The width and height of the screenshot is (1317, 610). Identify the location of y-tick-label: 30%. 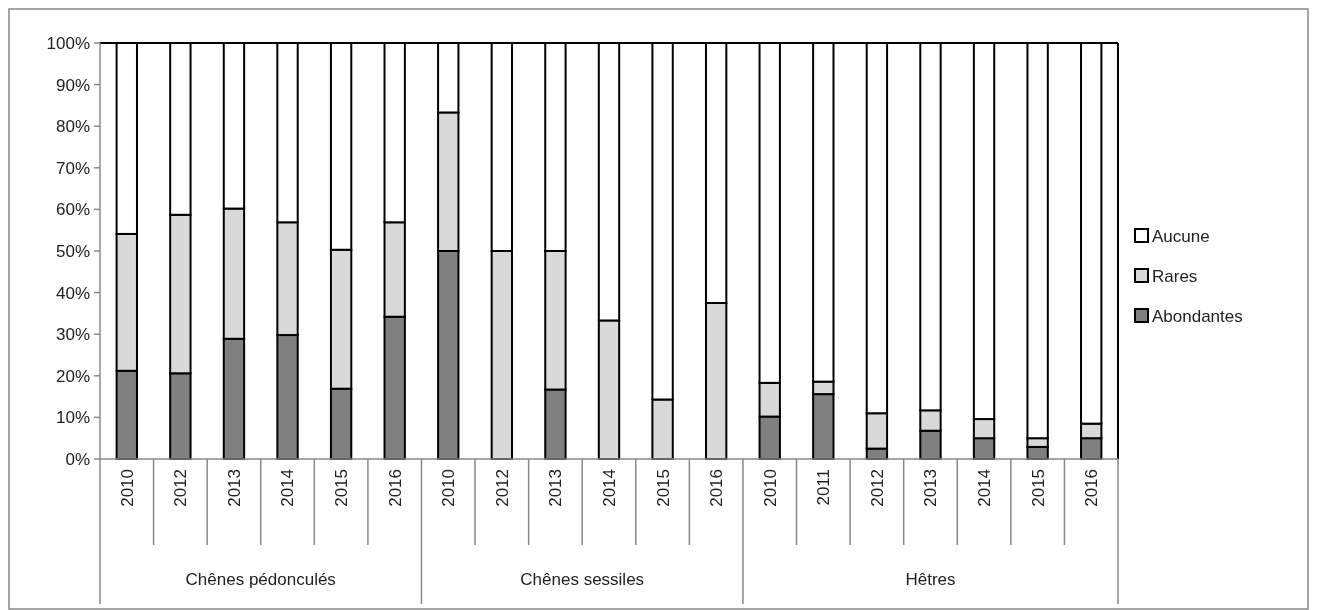
(72, 335).